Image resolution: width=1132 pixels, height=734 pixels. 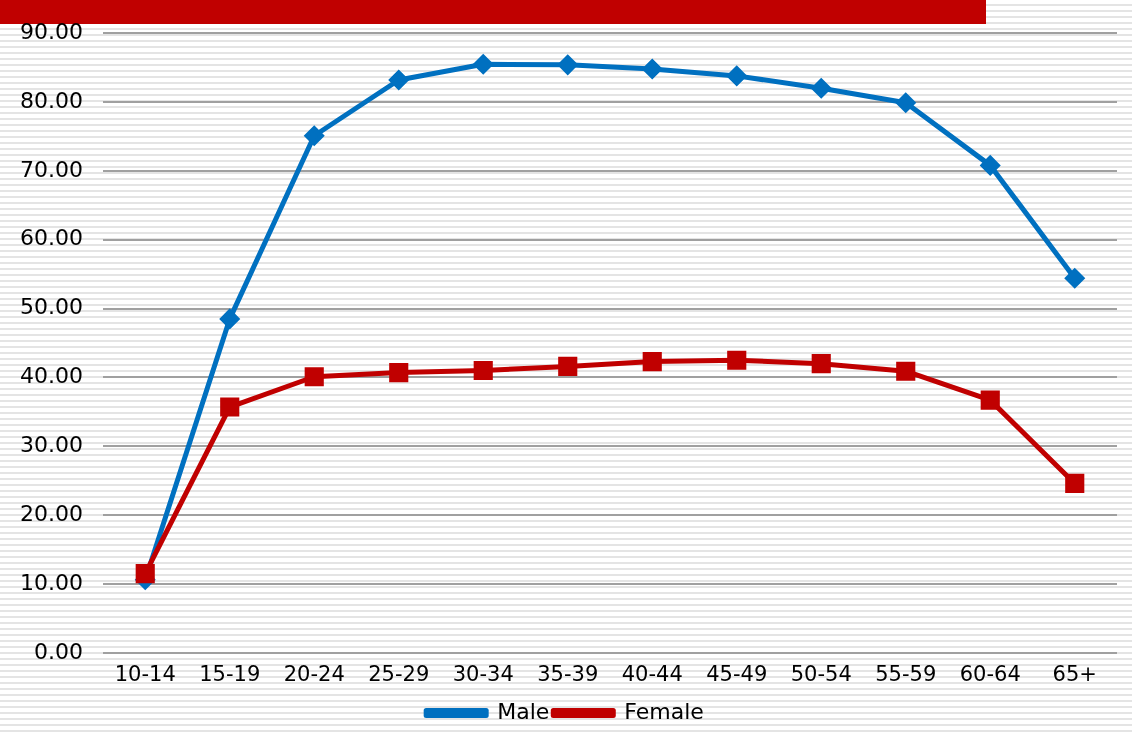 I want to click on legend-label: Male, so click(x=523, y=711).